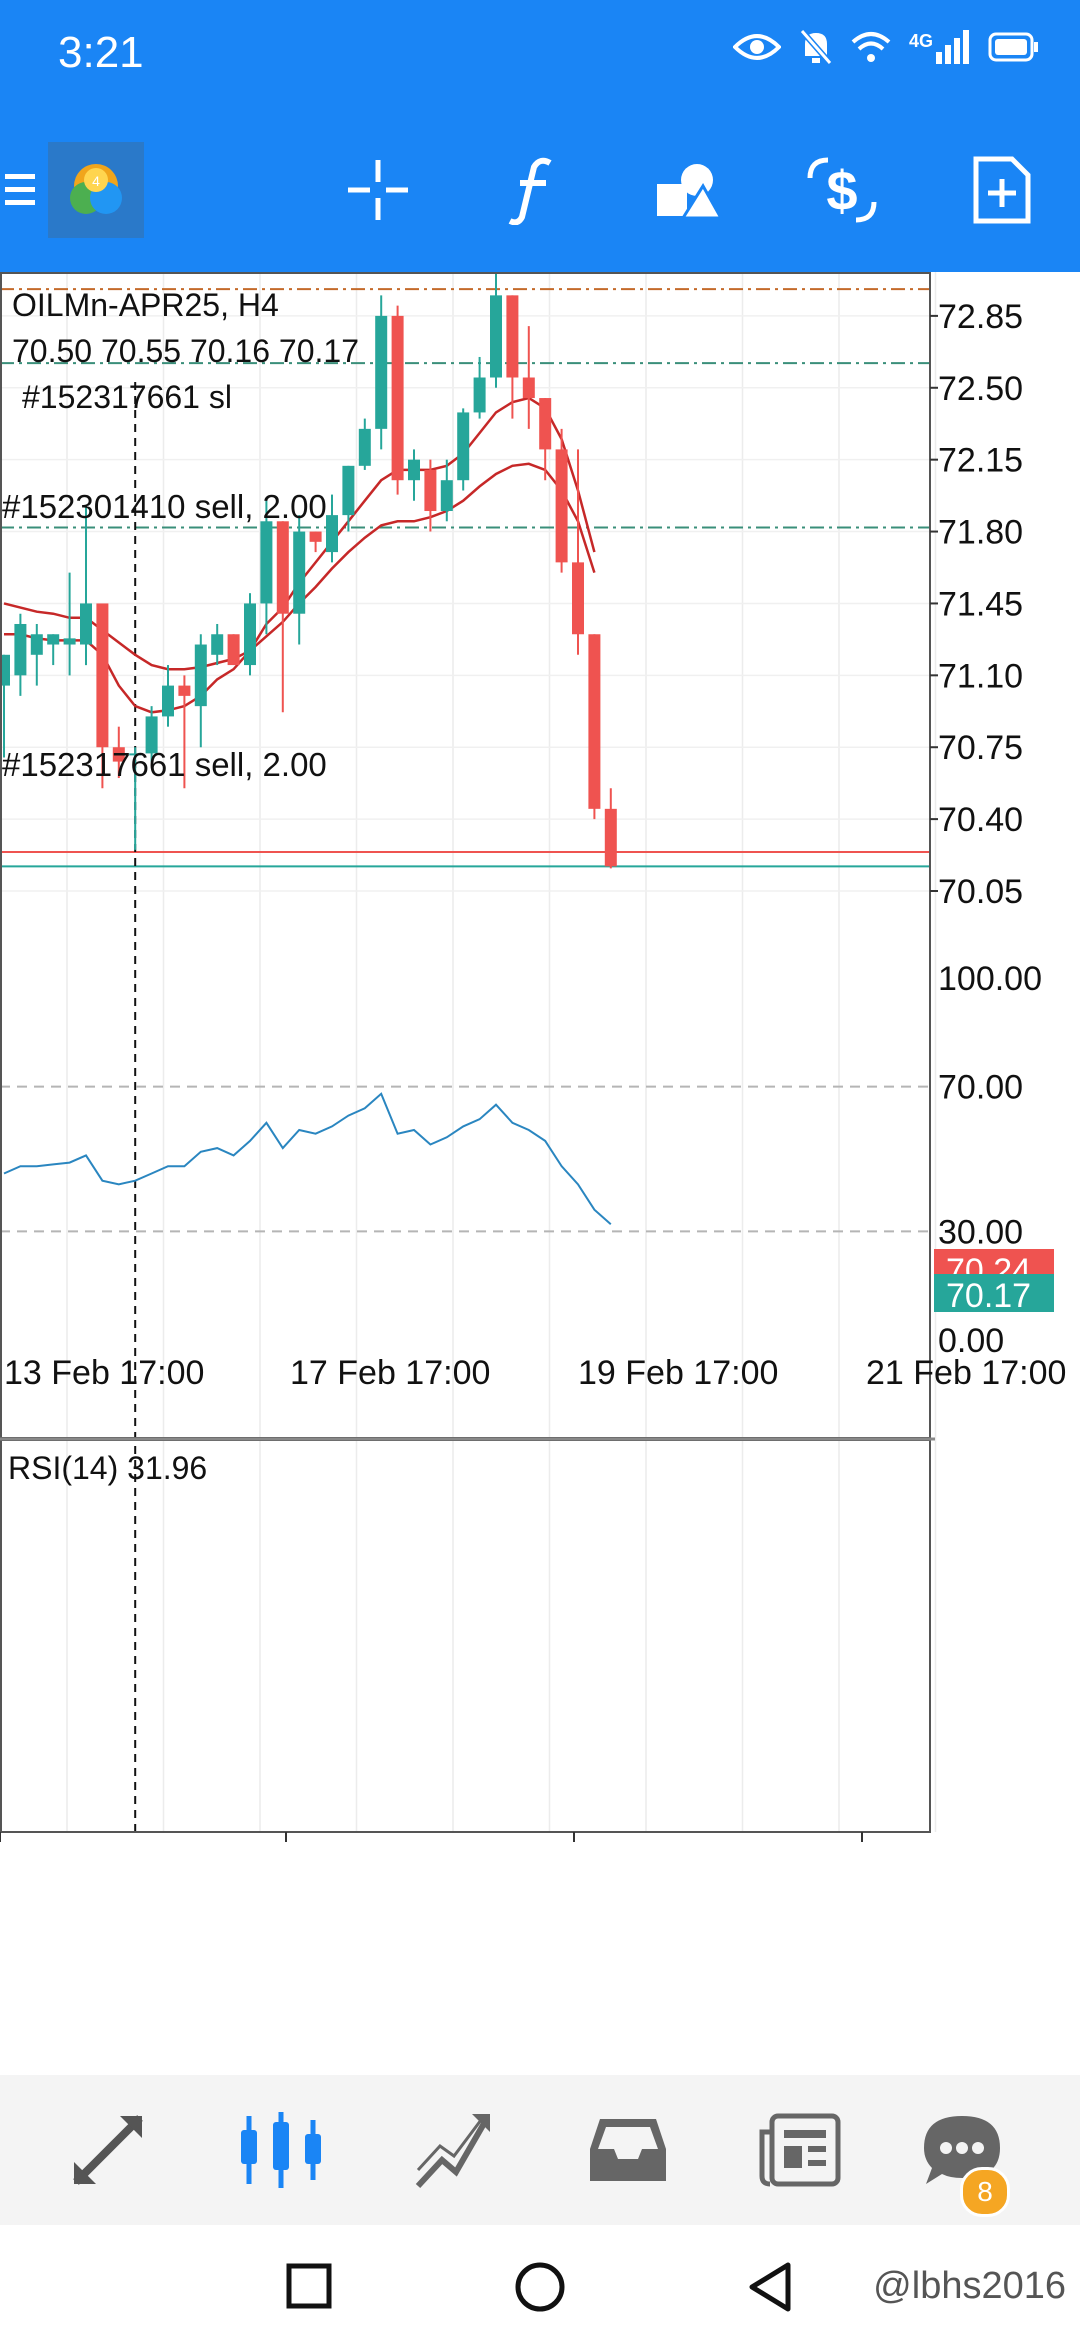  Describe the element at coordinates (96, 181) in the screenshot. I see `svg-text: 4` at that location.